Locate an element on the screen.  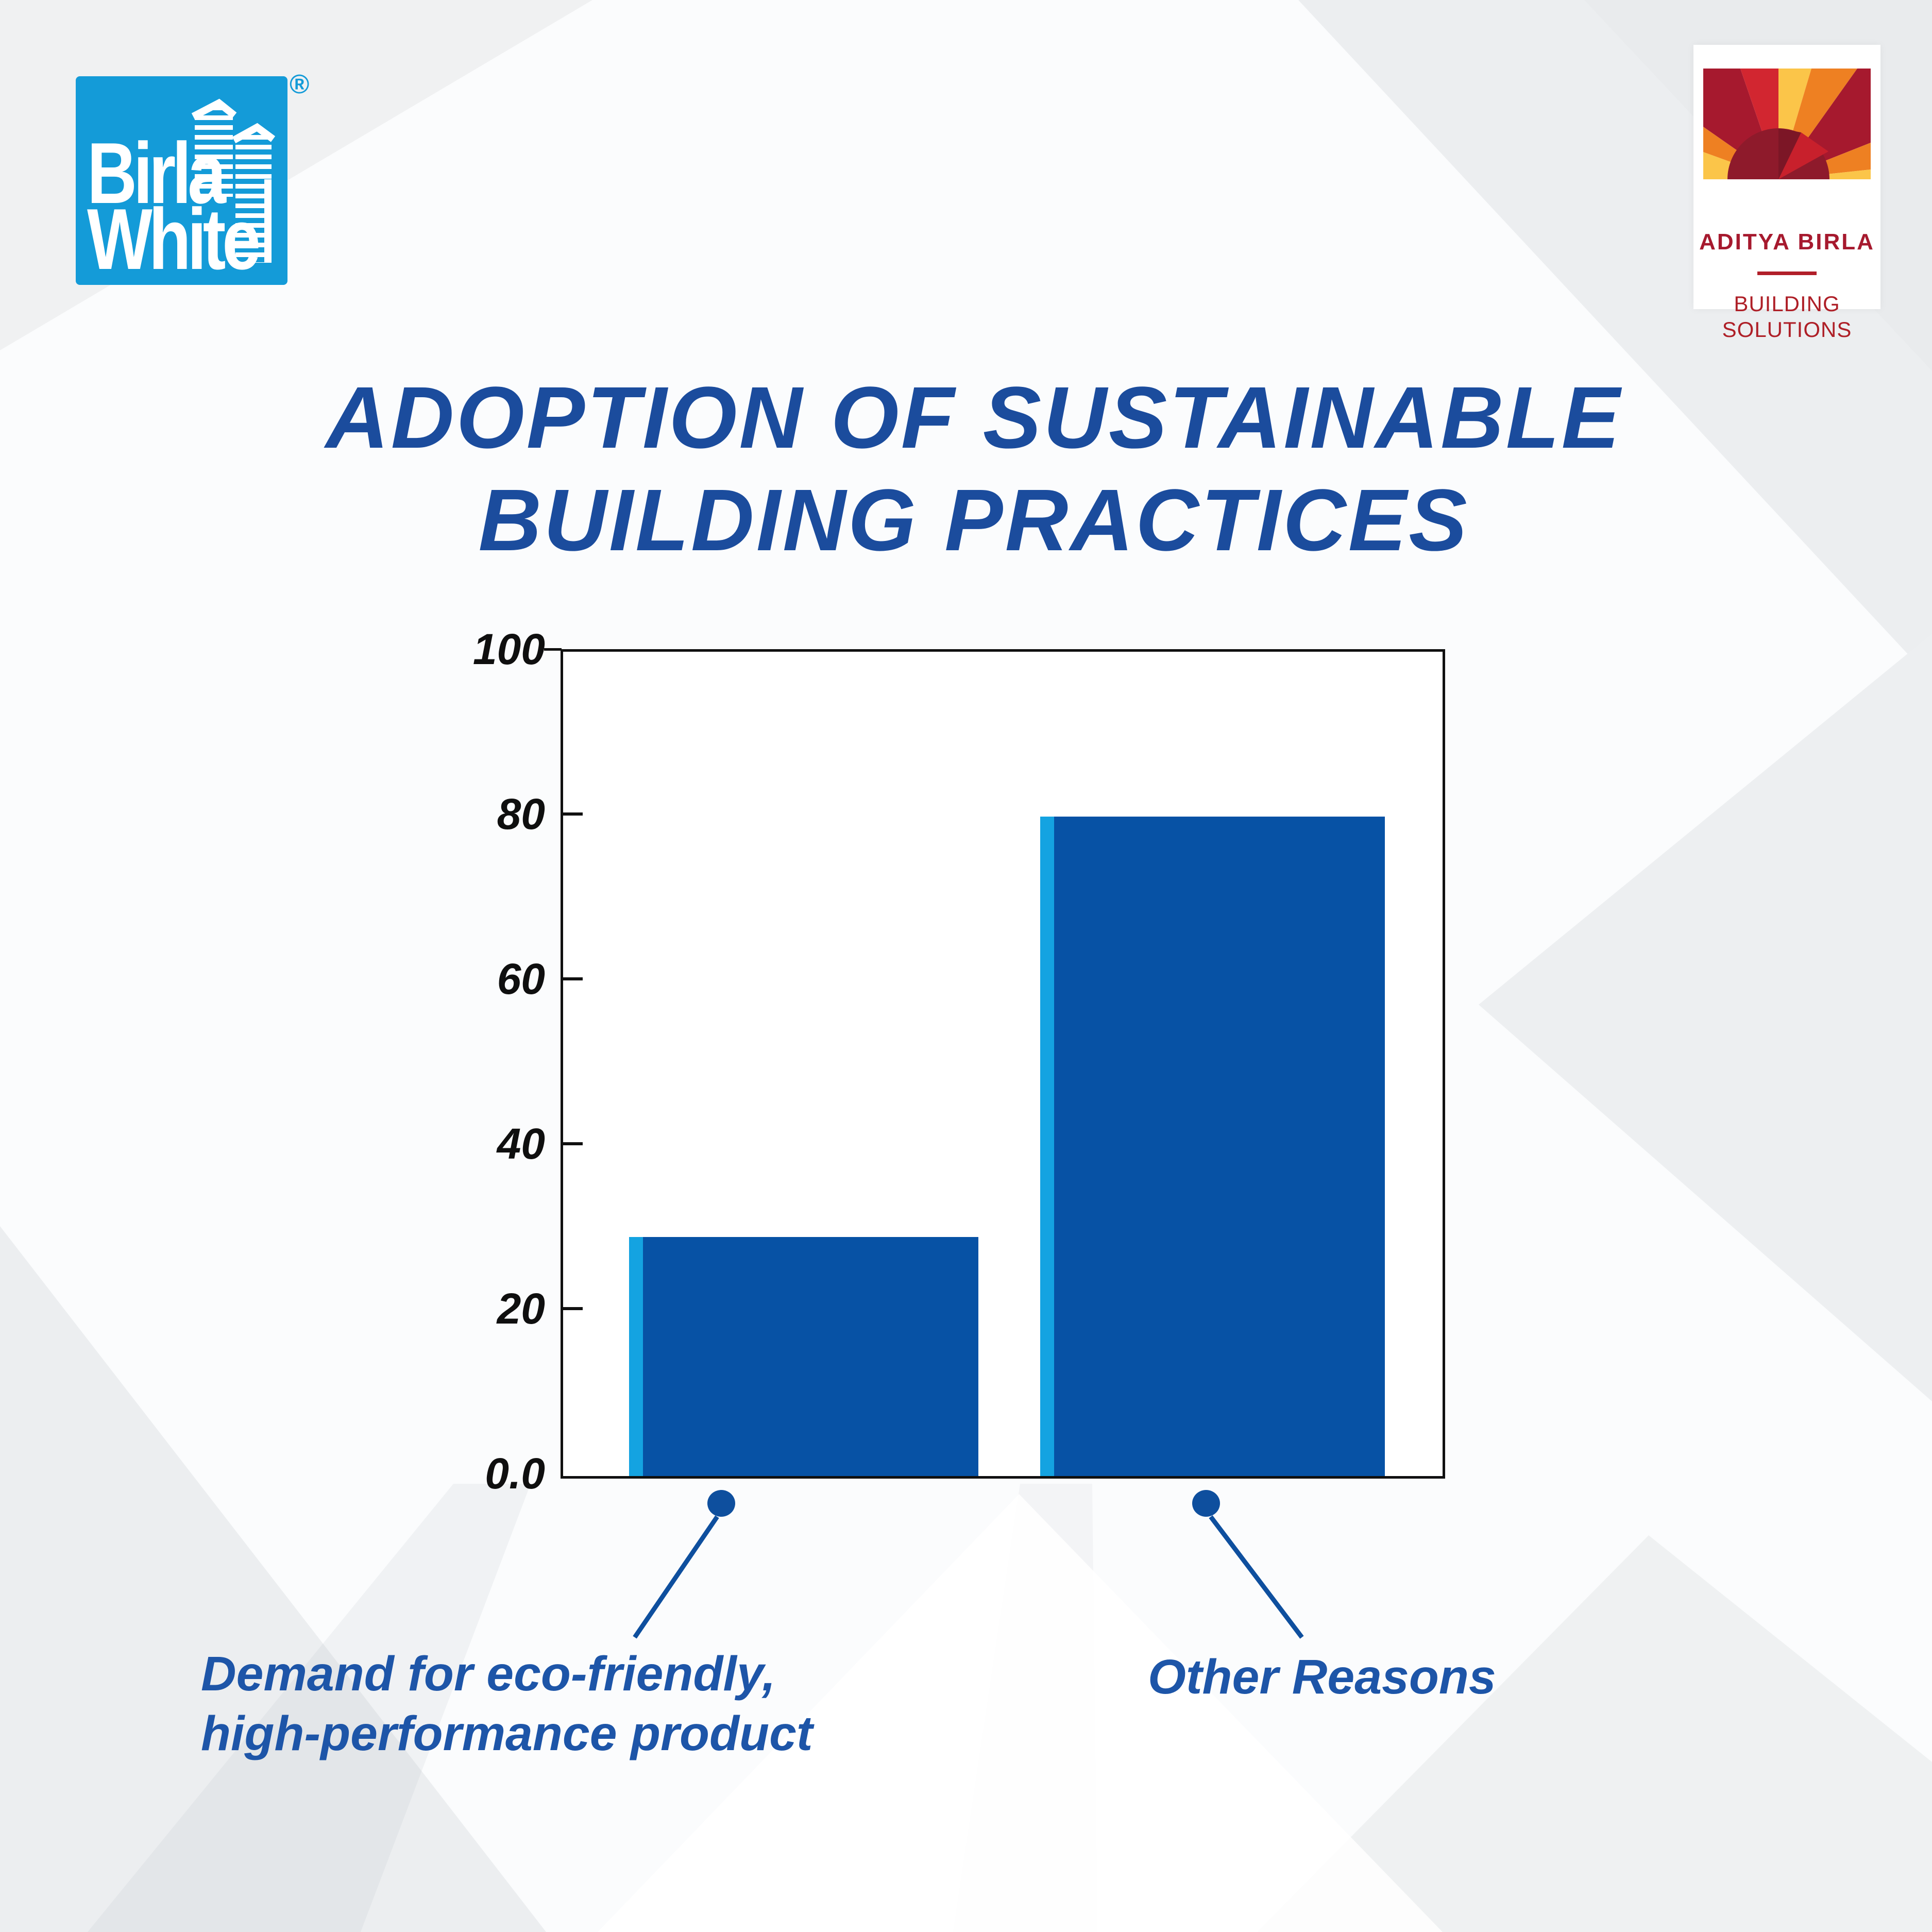
aditya-birla-division: BUILDING SOLUTIONS is located at coordinates (1786, 317).